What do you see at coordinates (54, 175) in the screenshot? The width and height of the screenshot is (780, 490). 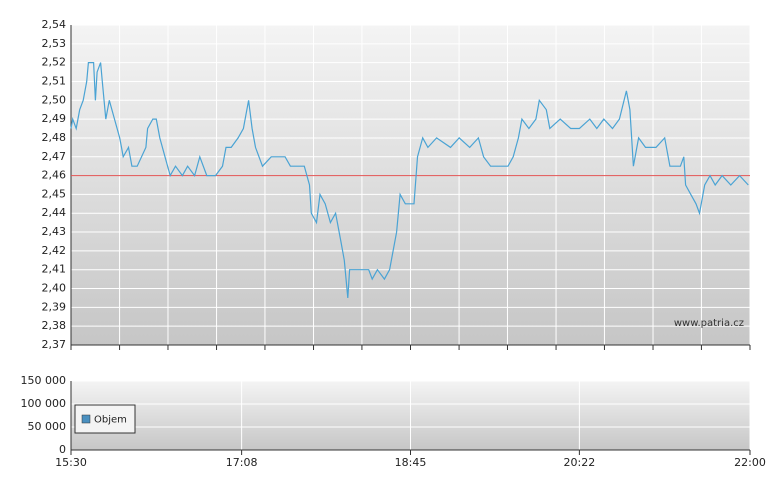 I see `y-tick-label: 2,46` at bounding box center [54, 175].